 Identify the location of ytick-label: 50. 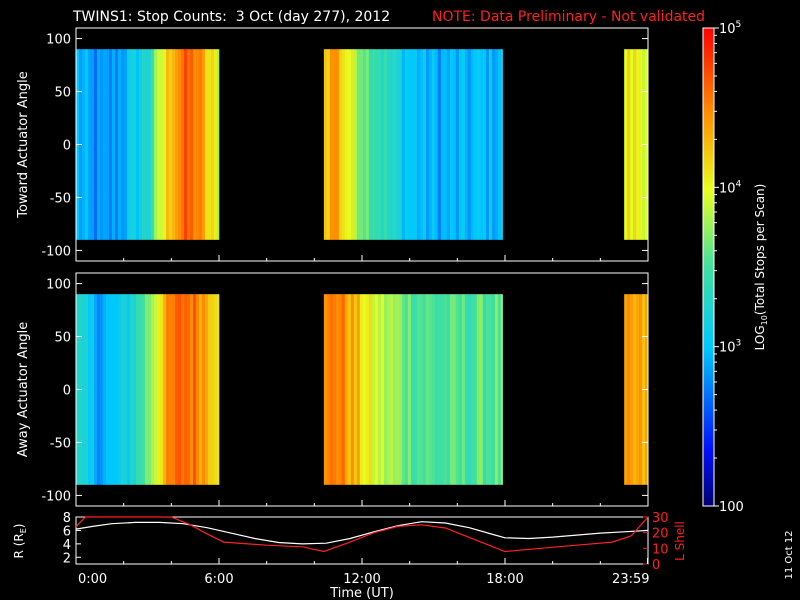
(62, 93).